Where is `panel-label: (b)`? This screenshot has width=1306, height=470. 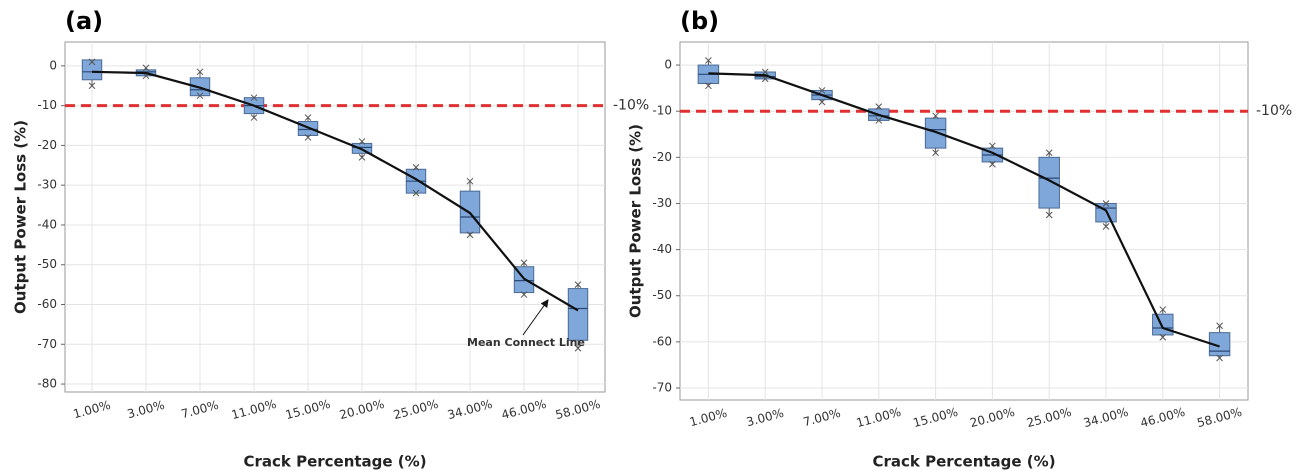 panel-label: (b) is located at coordinates (699, 21).